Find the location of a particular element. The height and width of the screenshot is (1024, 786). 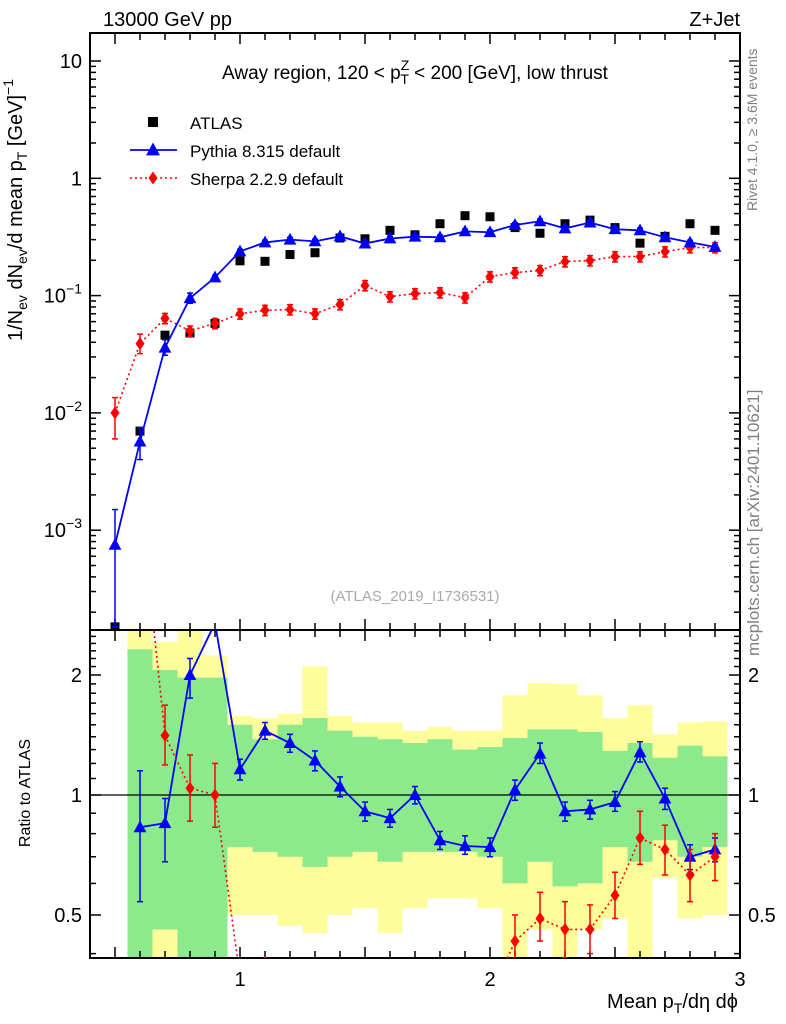

ratio-ytick-label-right: 0.5 is located at coordinates (762, 916).